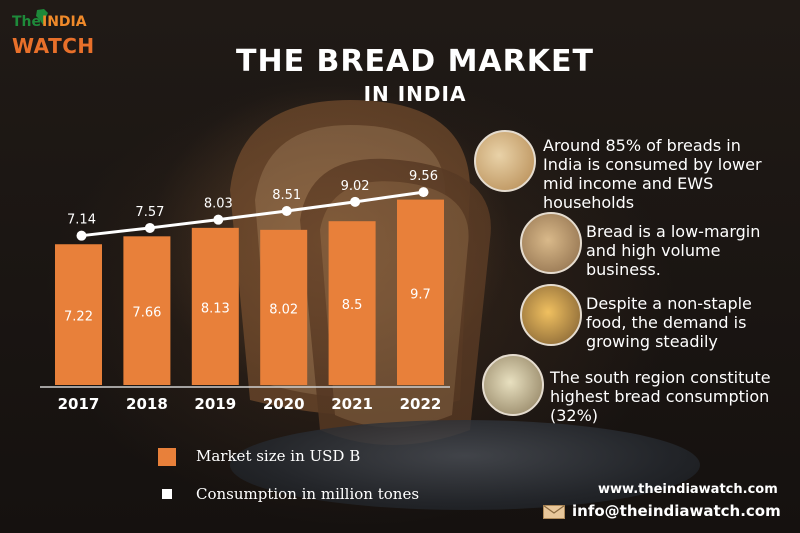  What do you see at coordinates (167, 494) in the screenshot?
I see `legend-swatch-consumption` at bounding box center [167, 494].